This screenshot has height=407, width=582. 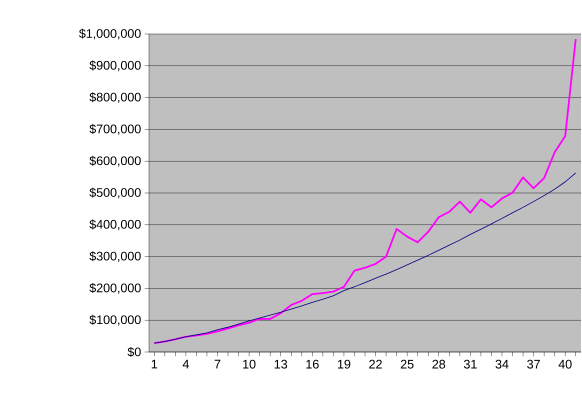 What do you see at coordinates (502, 364) in the screenshot?
I see `x-tick-label: 34` at bounding box center [502, 364].